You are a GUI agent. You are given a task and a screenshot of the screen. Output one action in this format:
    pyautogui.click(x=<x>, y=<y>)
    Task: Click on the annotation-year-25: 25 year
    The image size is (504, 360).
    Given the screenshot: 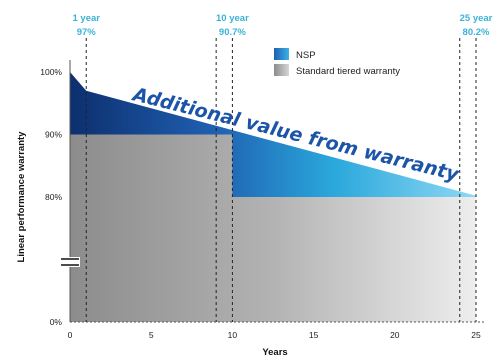 What is the action you would take?
    pyautogui.click(x=476, y=18)
    